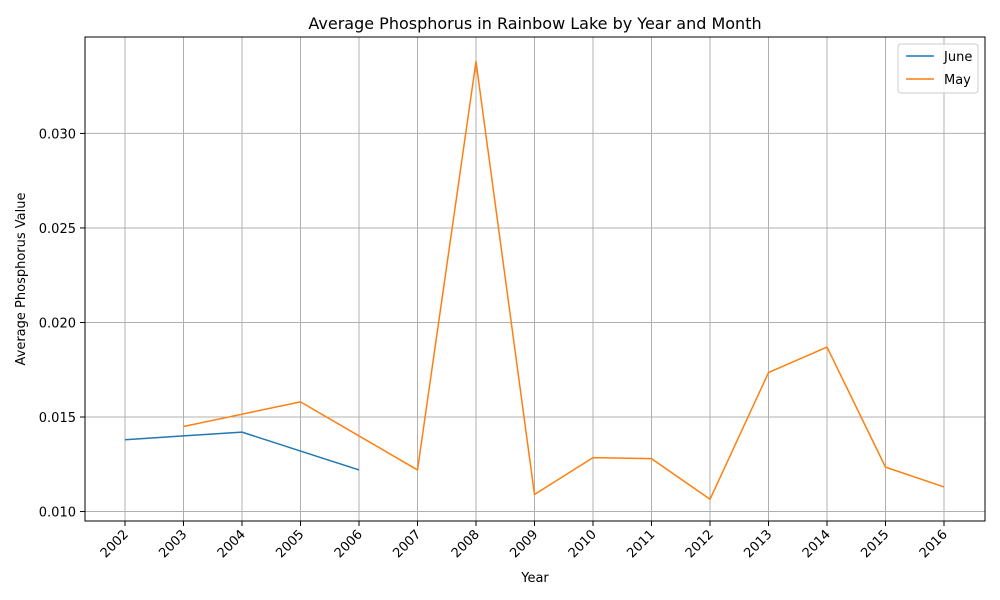 Image resolution: width=1000 pixels, height=600 pixels. What do you see at coordinates (57, 513) in the screenshot?
I see `y-tick-label: 0.010` at bounding box center [57, 513].